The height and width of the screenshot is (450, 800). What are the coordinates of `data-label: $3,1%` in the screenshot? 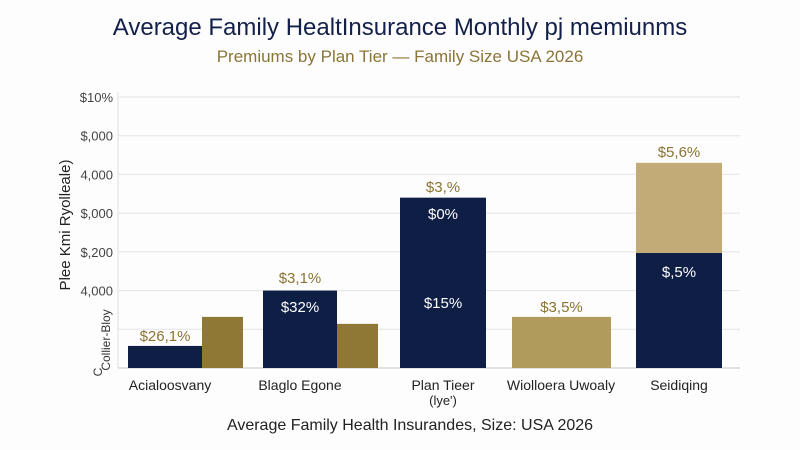 It's located at (300, 278).